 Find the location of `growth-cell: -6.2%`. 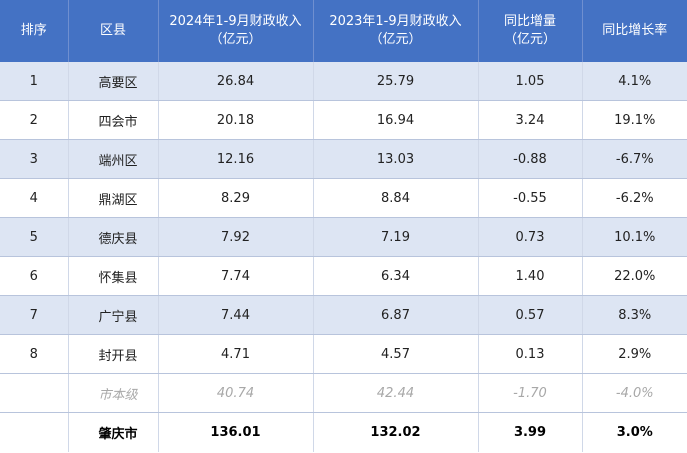

growth-cell: -6.2% is located at coordinates (634, 198).